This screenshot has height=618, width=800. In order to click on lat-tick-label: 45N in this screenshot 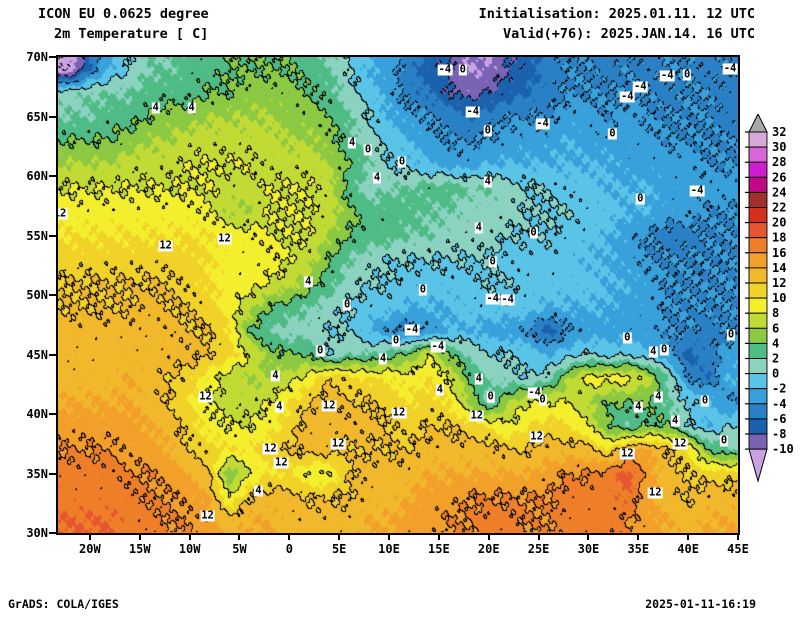, I will do `click(37, 354)`.